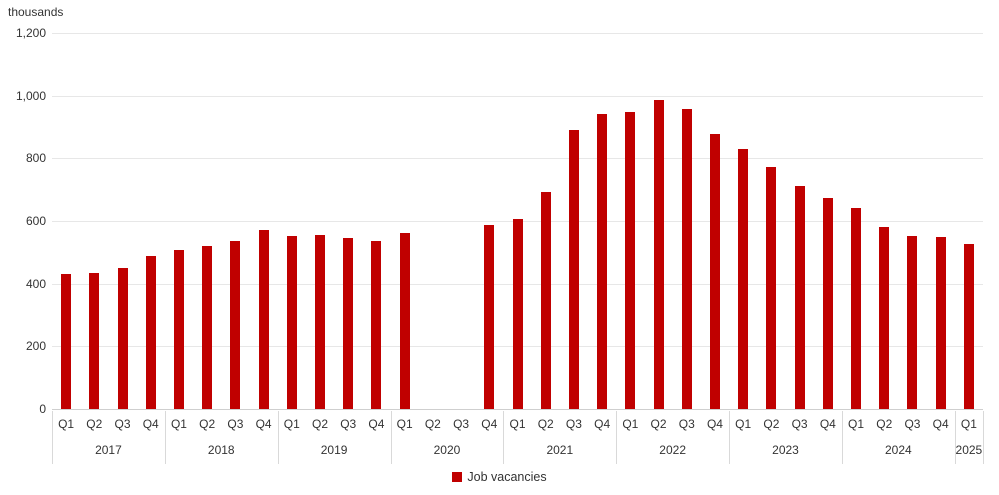  What do you see at coordinates (507, 477) in the screenshot?
I see `legend-label: Job vacancies` at bounding box center [507, 477].